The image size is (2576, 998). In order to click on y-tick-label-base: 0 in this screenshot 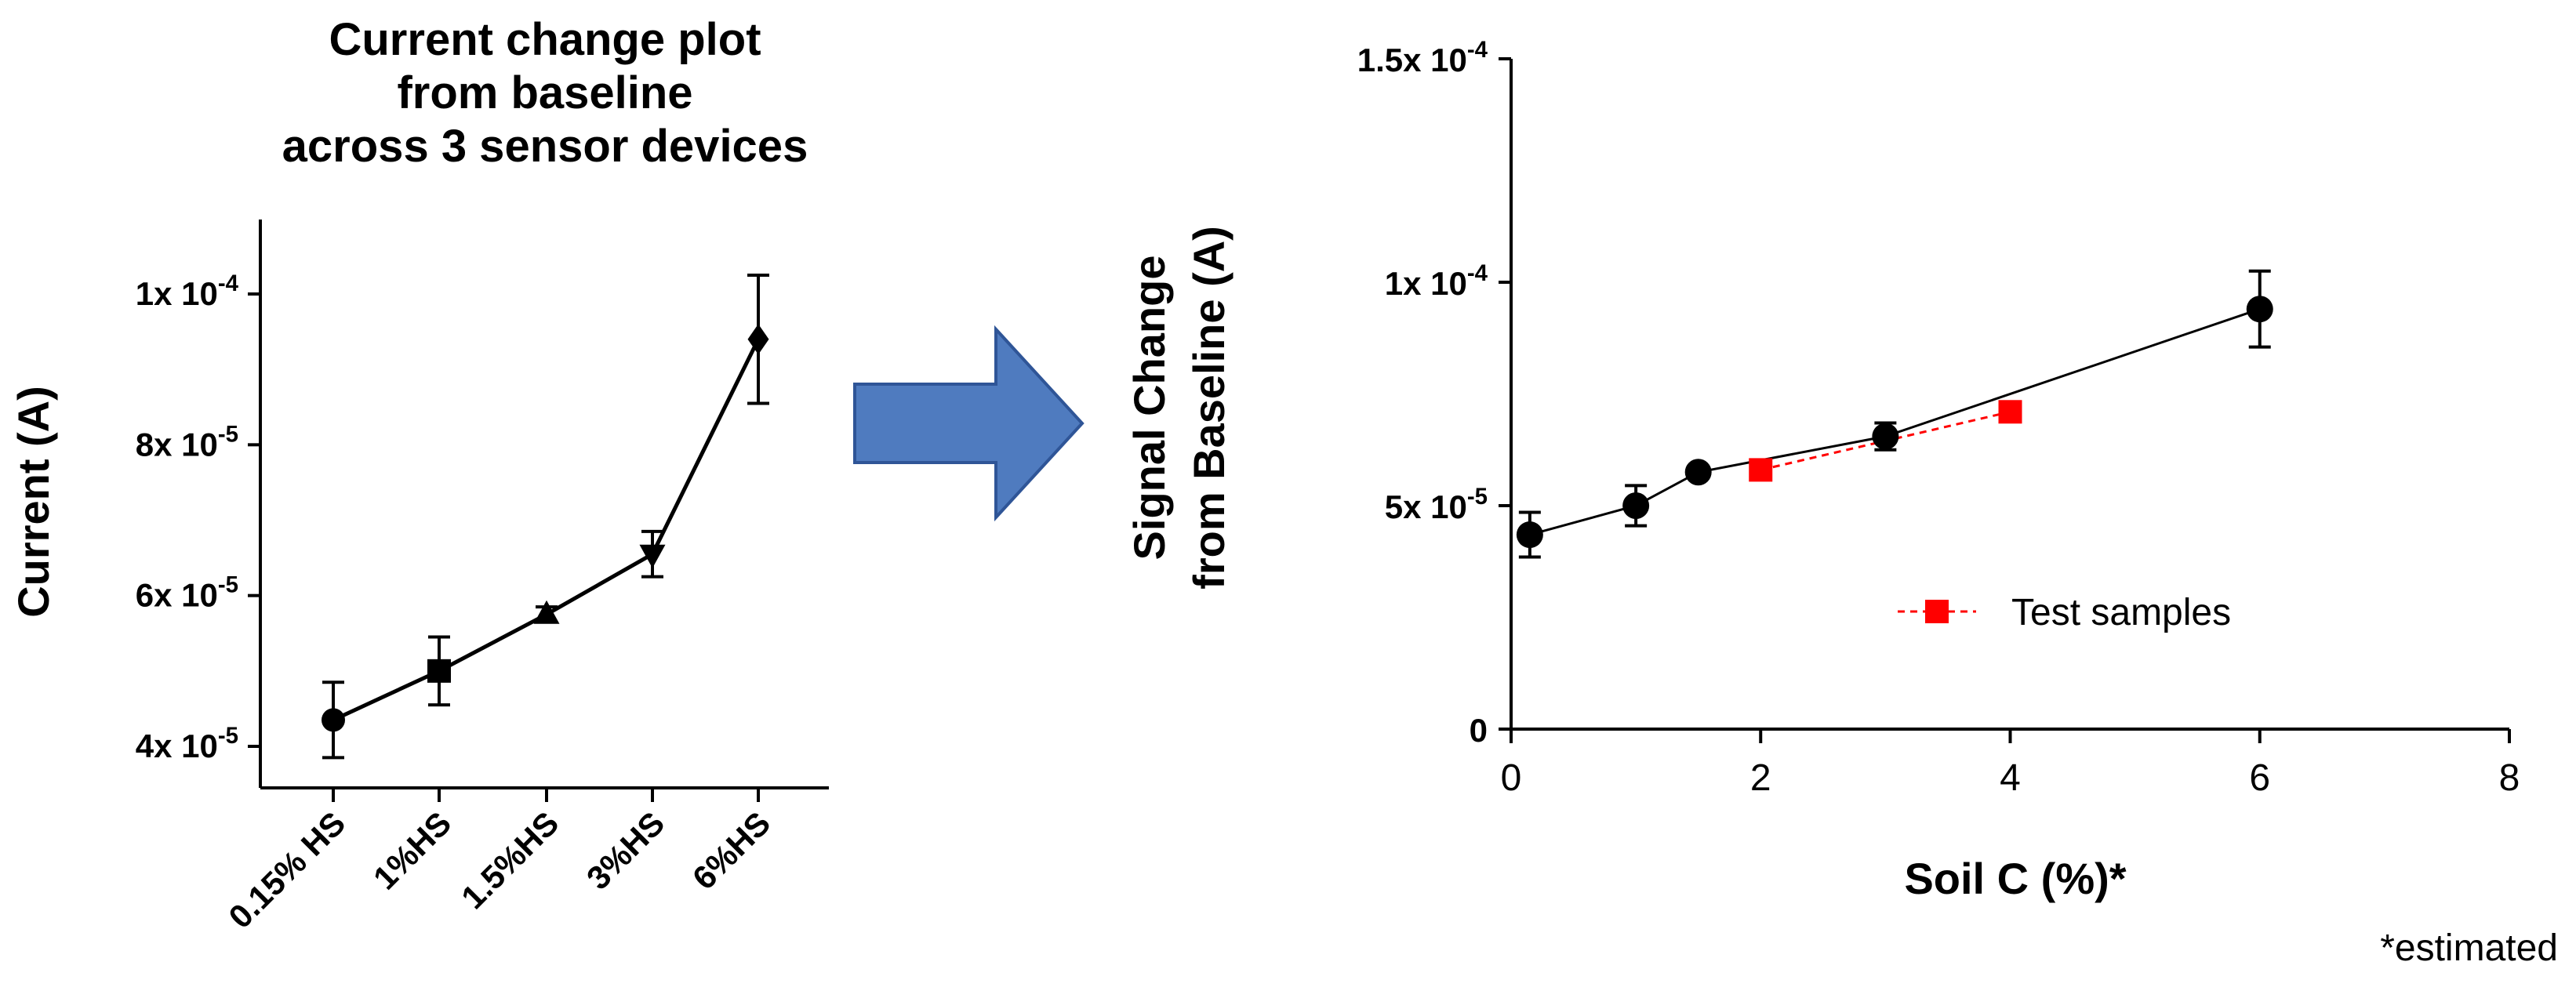, I will do `click(1479, 730)`.